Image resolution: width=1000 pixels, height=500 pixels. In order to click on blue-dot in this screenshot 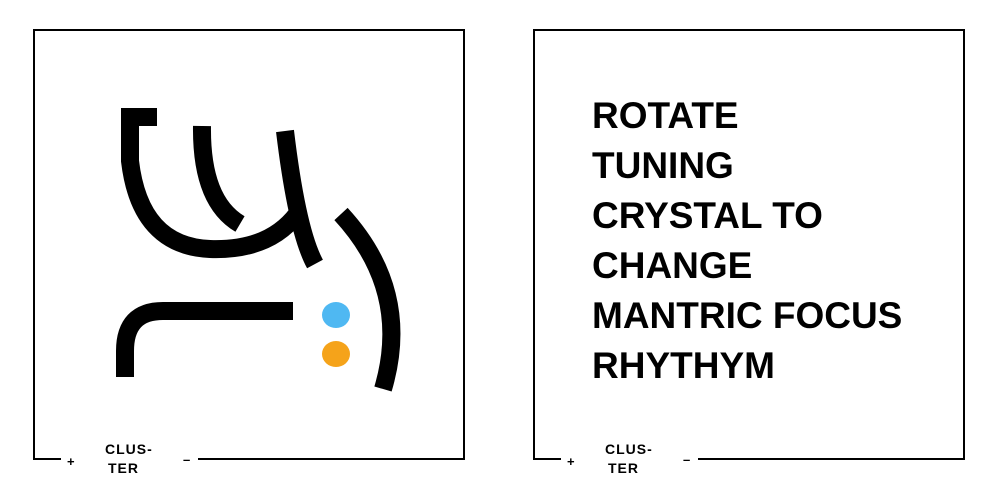, I will do `click(336, 315)`.